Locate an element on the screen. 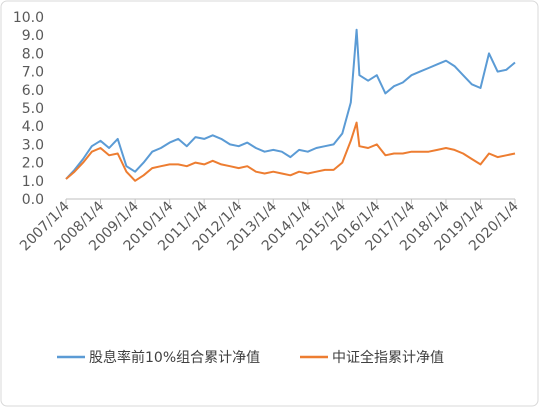  y-tick-label: 1.0 is located at coordinates (33, 182).